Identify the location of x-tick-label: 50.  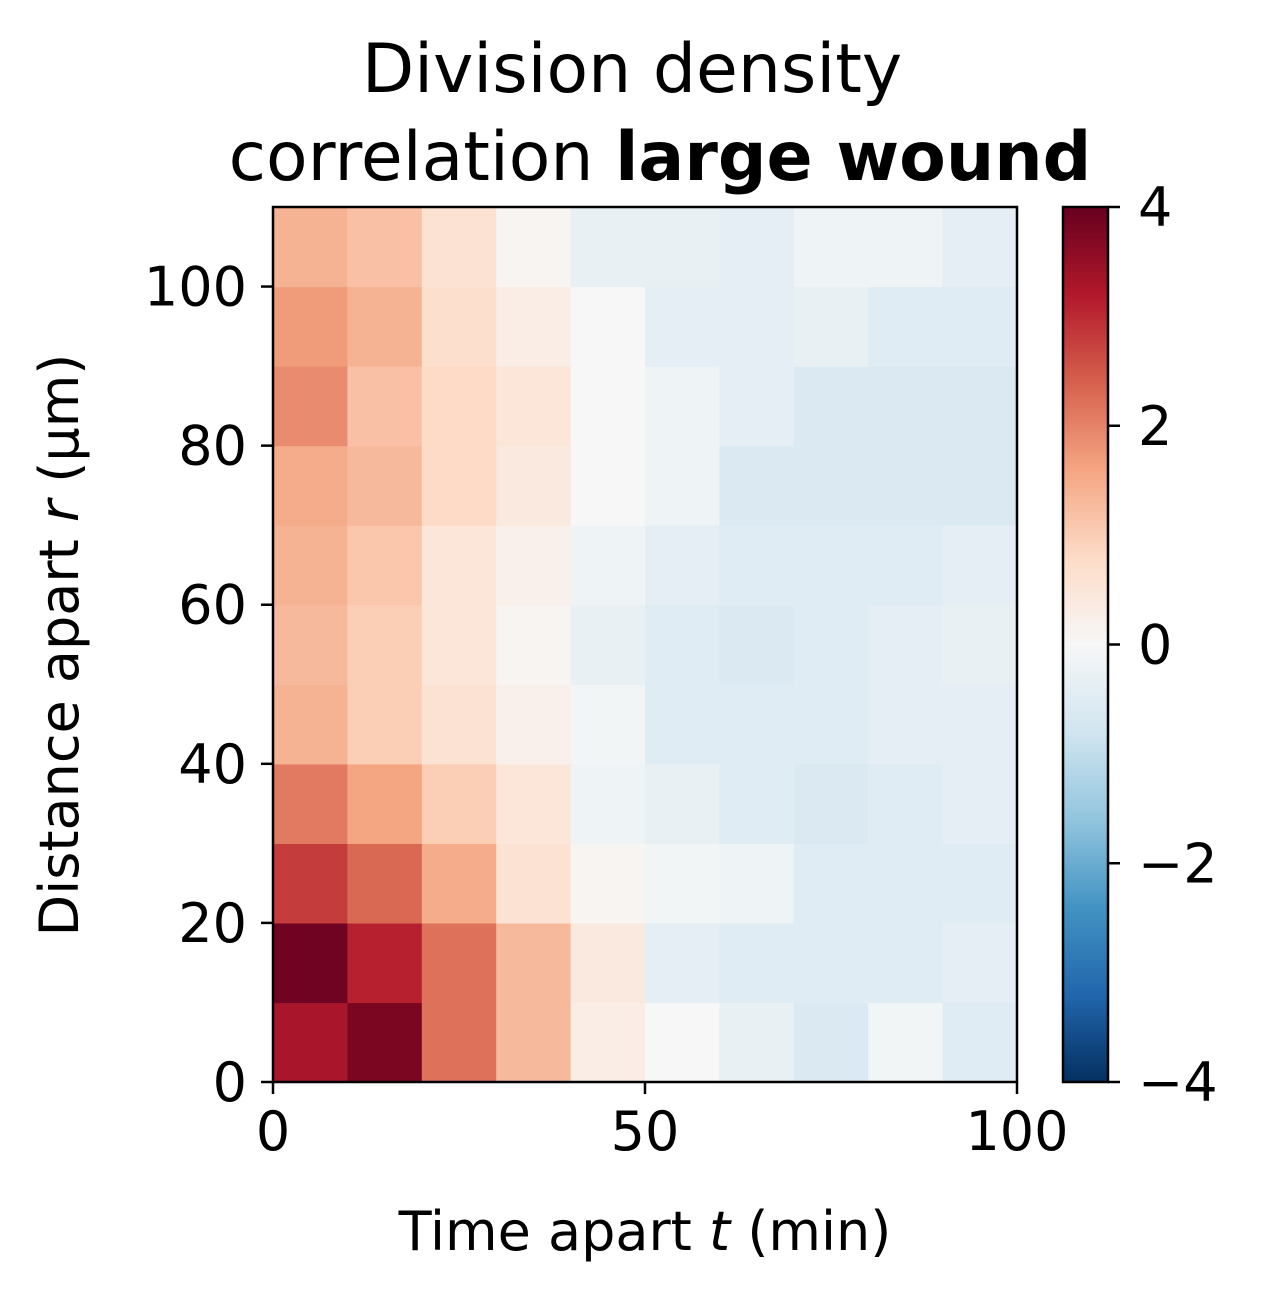
(645, 1131).